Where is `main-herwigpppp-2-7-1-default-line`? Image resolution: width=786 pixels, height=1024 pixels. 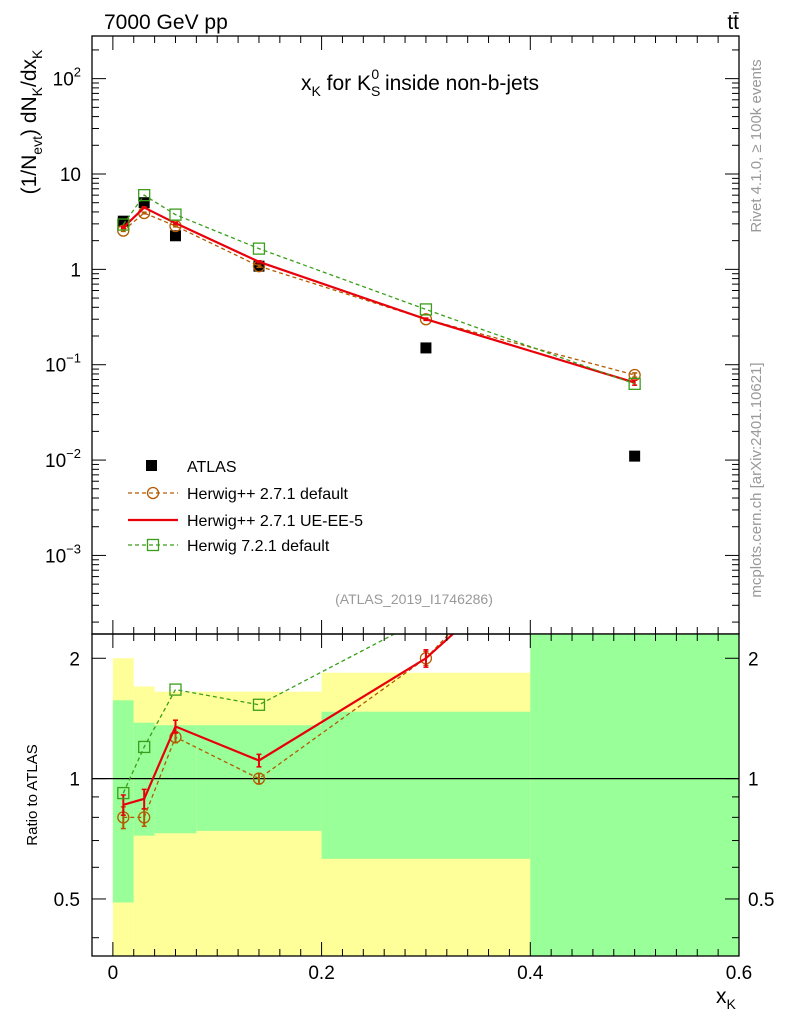
main-herwigpppp-2-7-1-default-line is located at coordinates (378, 294).